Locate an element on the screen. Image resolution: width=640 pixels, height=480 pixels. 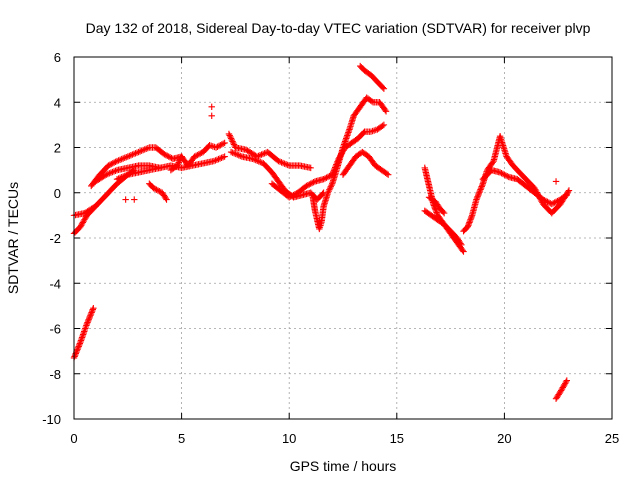
y-tick-label: 4 is located at coordinates (57, 102).